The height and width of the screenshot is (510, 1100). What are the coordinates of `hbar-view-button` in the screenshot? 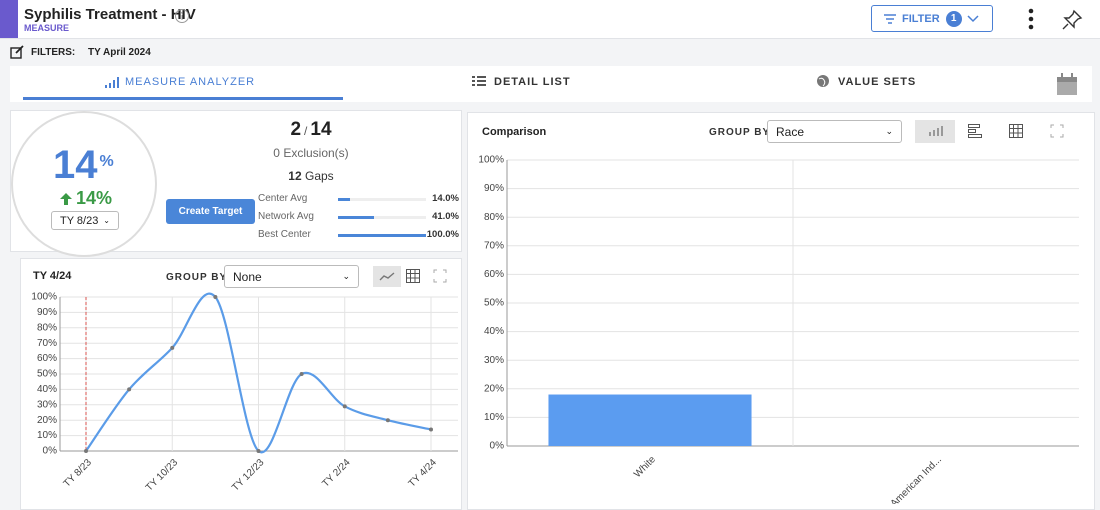 It's located at (975, 131).